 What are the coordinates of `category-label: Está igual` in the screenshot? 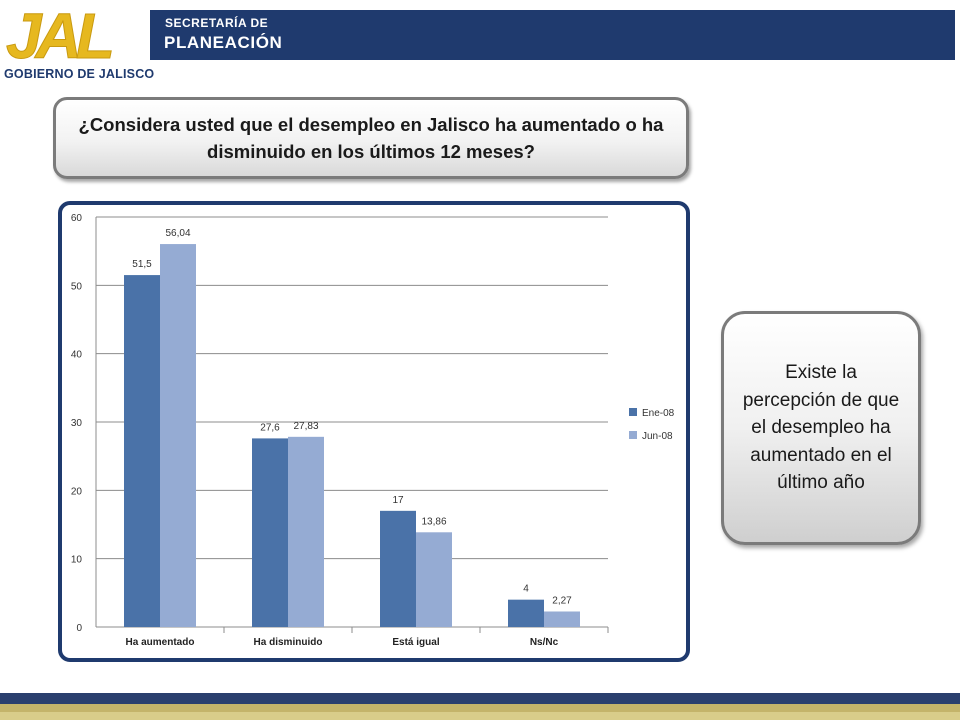 It's located at (415, 642).